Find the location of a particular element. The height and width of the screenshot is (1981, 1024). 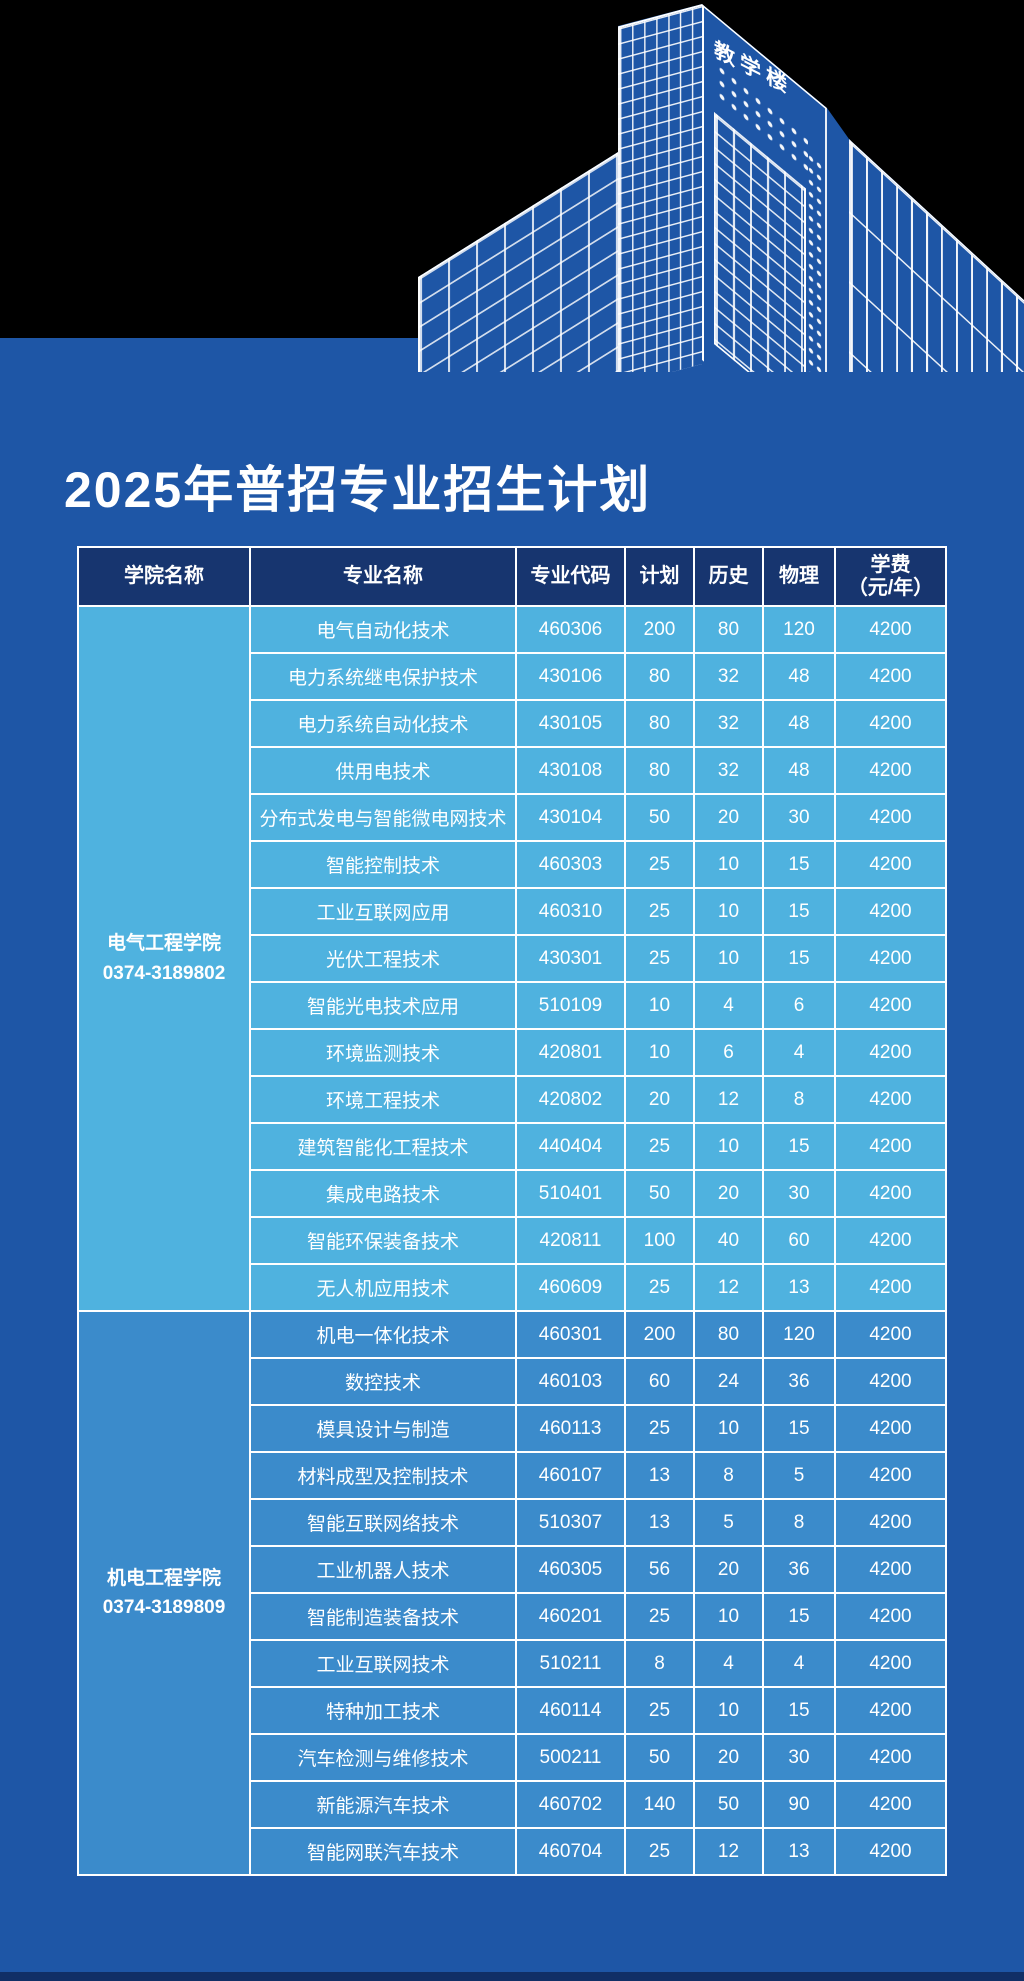

history-count-cell: 24 is located at coordinates (728, 1381).